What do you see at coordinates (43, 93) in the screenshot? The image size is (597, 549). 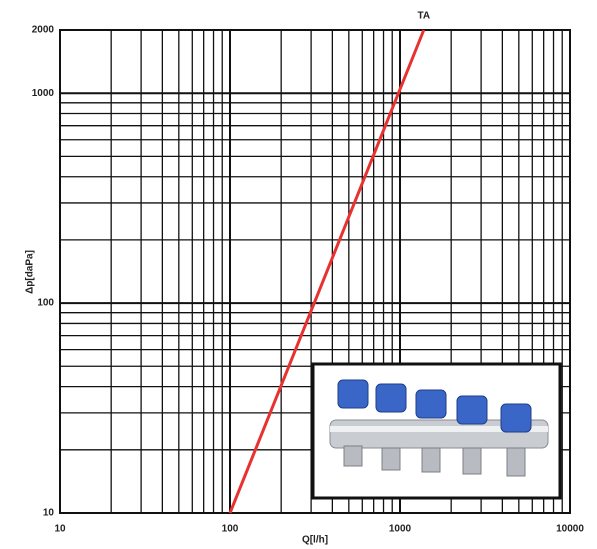 I see `y-tick-label: 1000` at bounding box center [43, 93].